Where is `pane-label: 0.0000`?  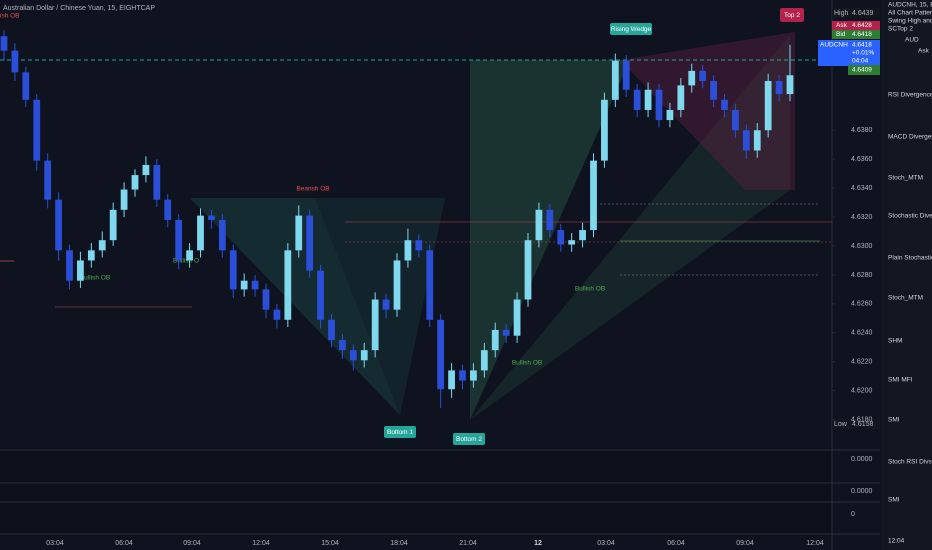
pane-label: 0.0000 is located at coordinates (862, 459).